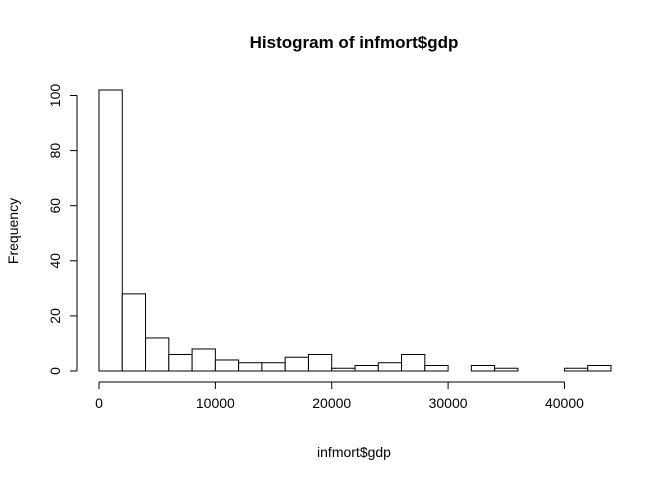 Image resolution: width=672 pixels, height=480 pixels. I want to click on y-tick-label: 20, so click(55, 316).